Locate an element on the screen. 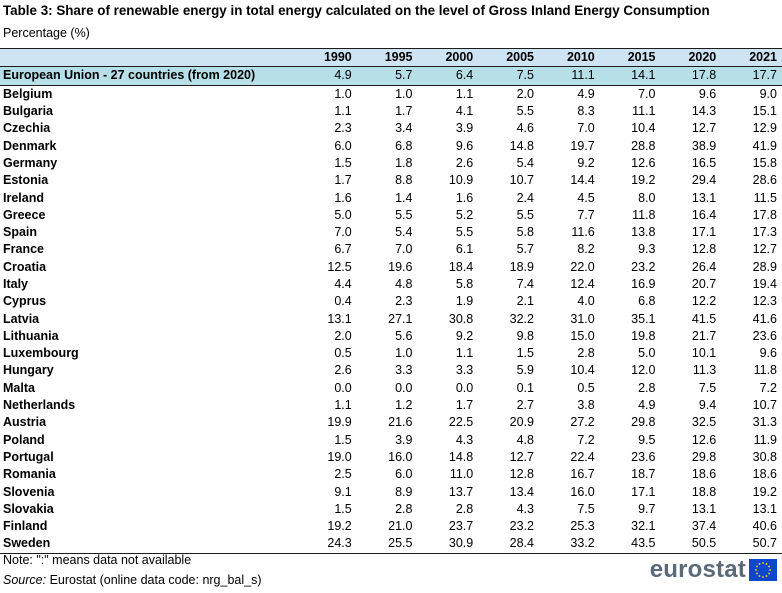  country-name: Poland is located at coordinates (148, 440).